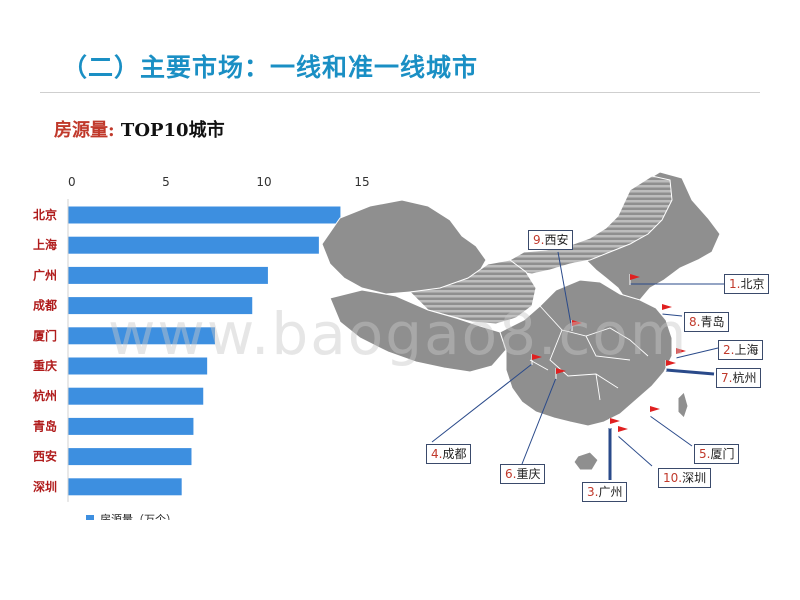  I want to click on x-tick-label: 15, so click(361, 182).